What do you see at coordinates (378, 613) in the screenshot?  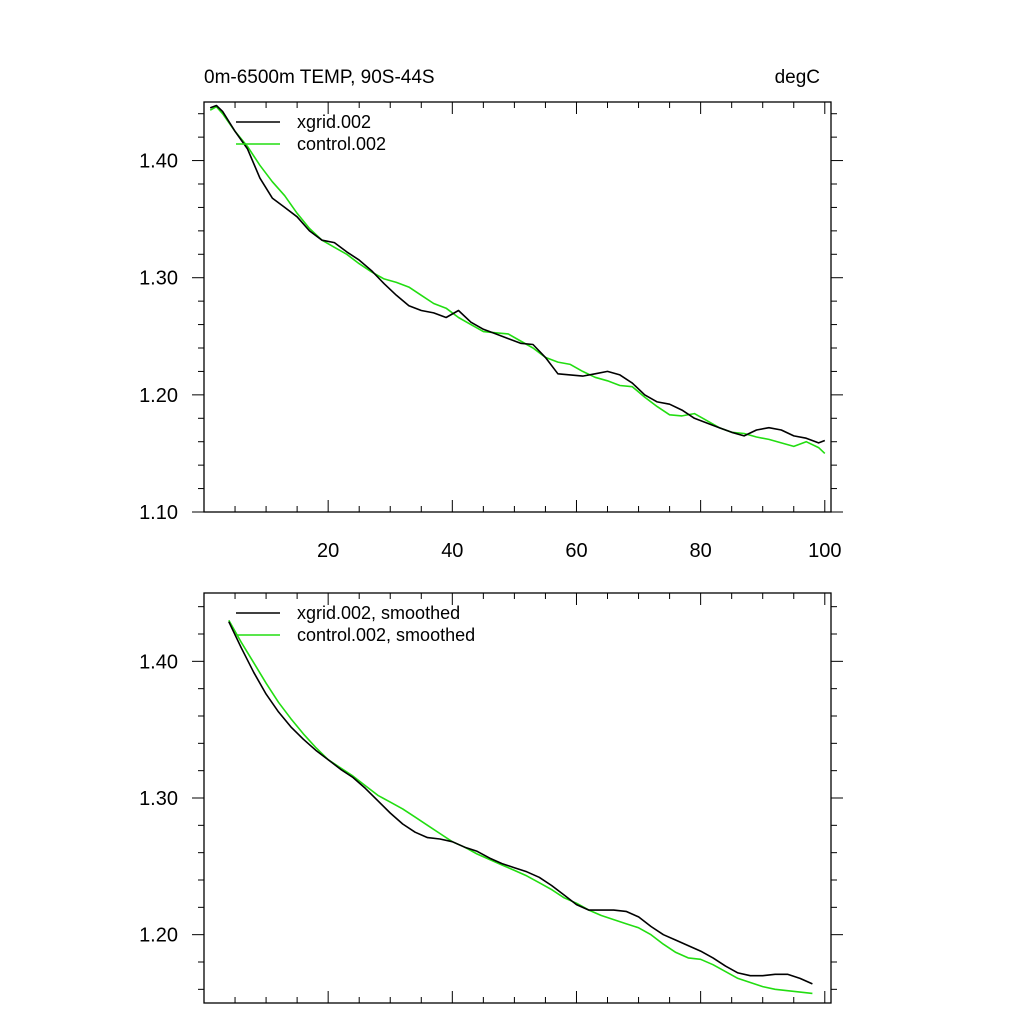 I see `legend-label: xgrid.002, smoothed` at bounding box center [378, 613].